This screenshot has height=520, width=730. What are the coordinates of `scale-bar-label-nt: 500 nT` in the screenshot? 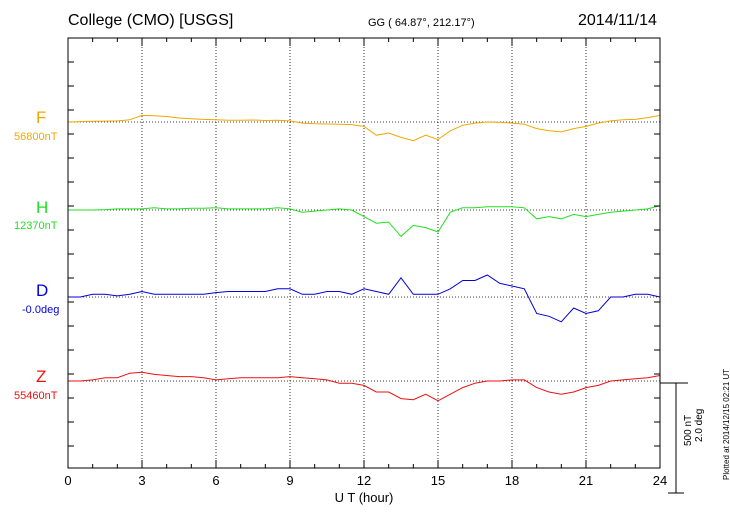 It's located at (688, 430).